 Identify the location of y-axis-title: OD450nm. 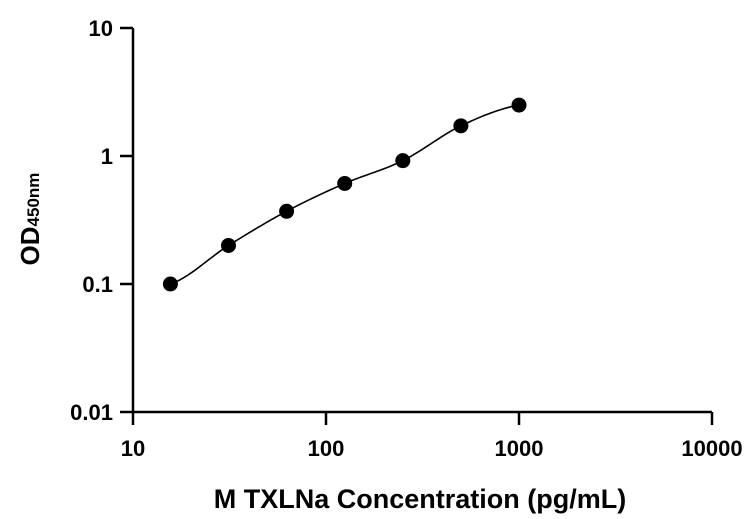
(30, 219).